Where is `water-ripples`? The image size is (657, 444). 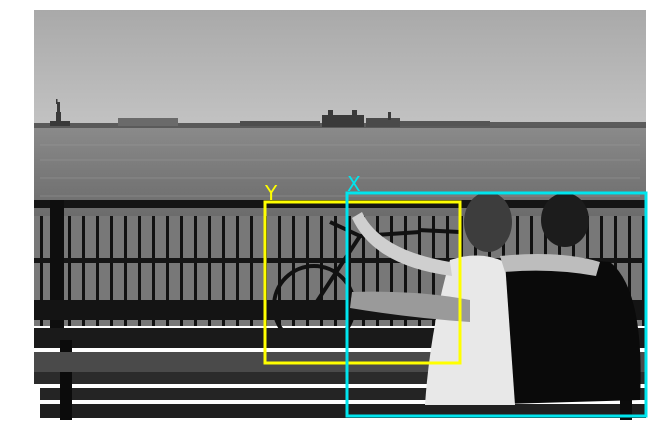
water-ripples is located at coordinates (340, 170).